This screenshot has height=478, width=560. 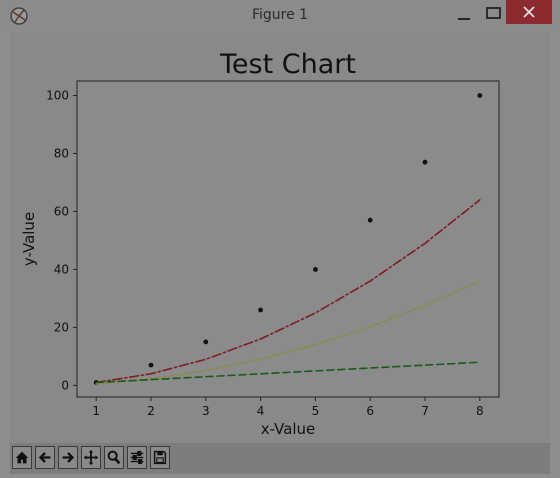 I want to click on close-button, so click(x=529, y=12).